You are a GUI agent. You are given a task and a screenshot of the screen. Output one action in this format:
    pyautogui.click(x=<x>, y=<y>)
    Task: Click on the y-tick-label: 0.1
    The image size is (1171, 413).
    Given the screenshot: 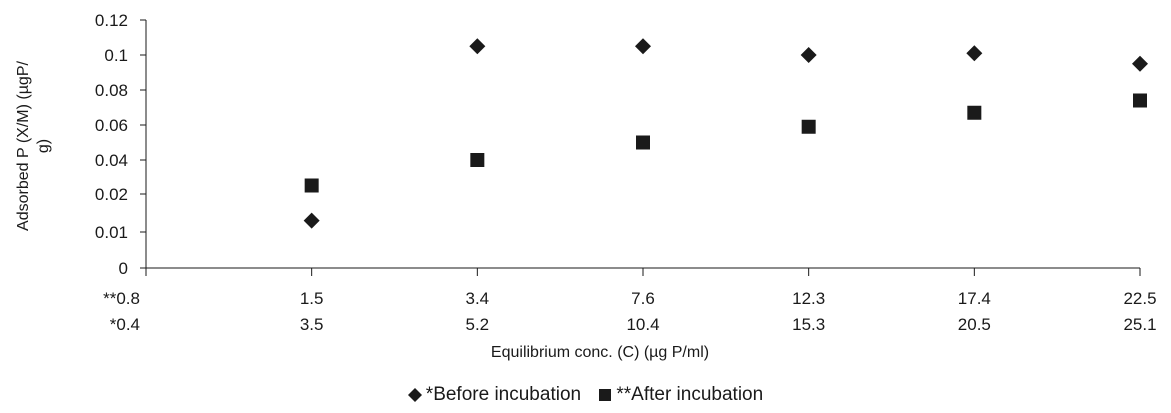 What is the action you would take?
    pyautogui.click(x=116, y=55)
    